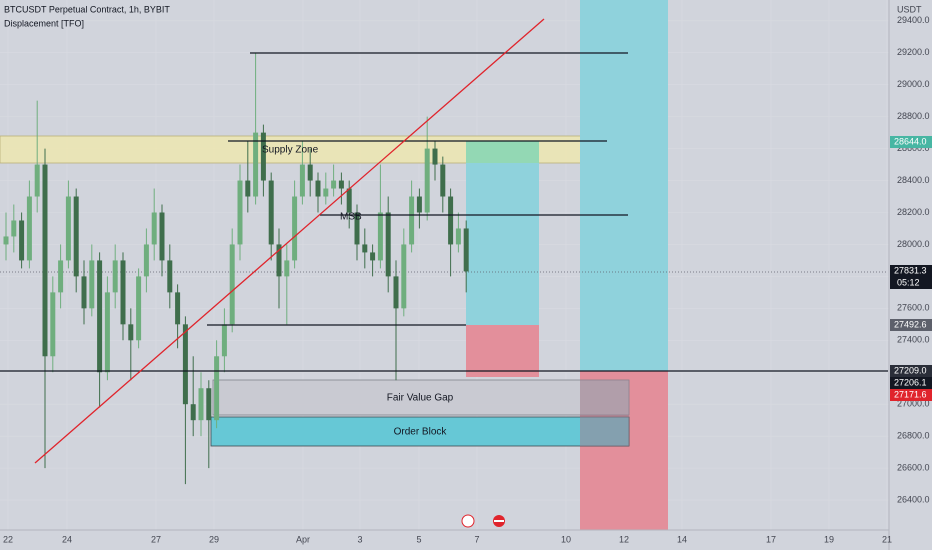 Image resolution: width=932 pixels, height=550 pixels. I want to click on x-tick-label: 5, so click(418, 539).